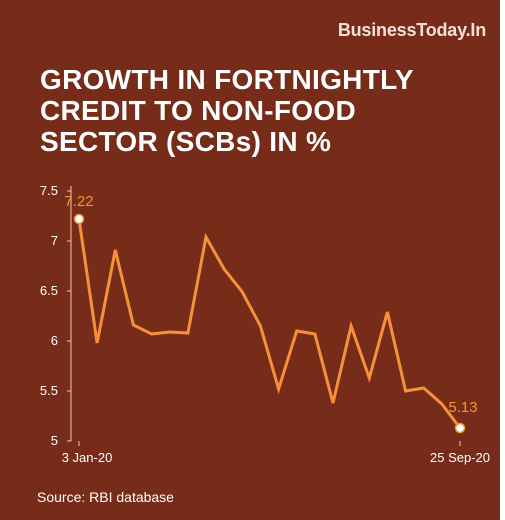 This screenshot has width=505, height=520. What do you see at coordinates (105, 497) in the screenshot?
I see `source-note: Source: RBI database` at bounding box center [105, 497].